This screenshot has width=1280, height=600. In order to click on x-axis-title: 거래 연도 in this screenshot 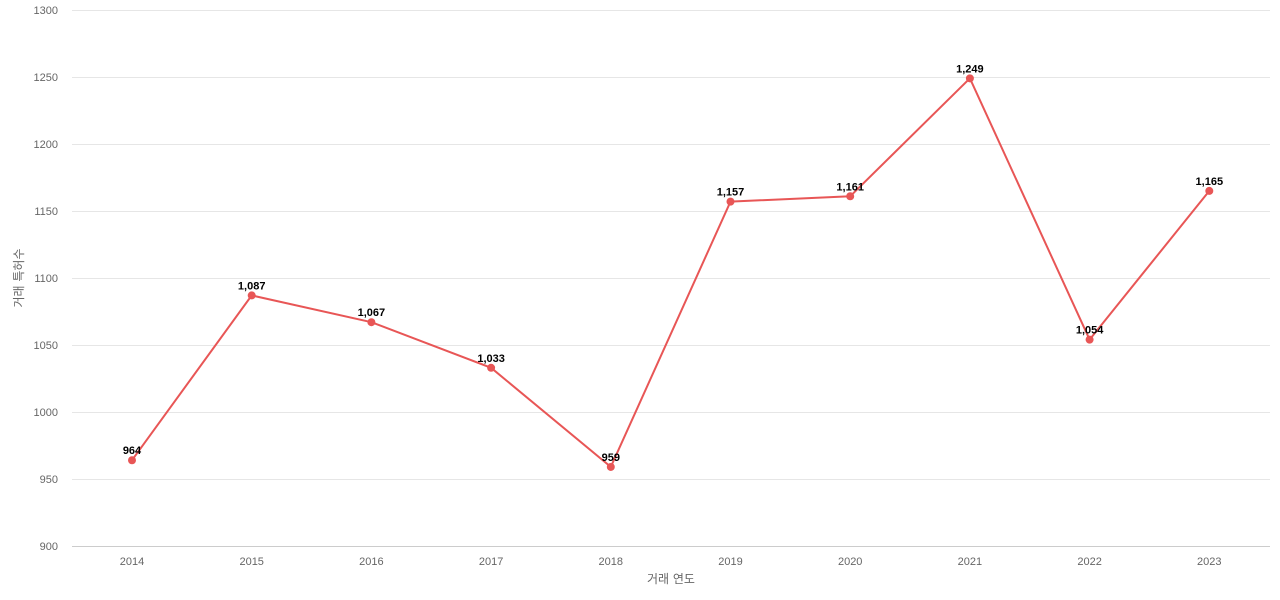, I will do `click(671, 579)`.